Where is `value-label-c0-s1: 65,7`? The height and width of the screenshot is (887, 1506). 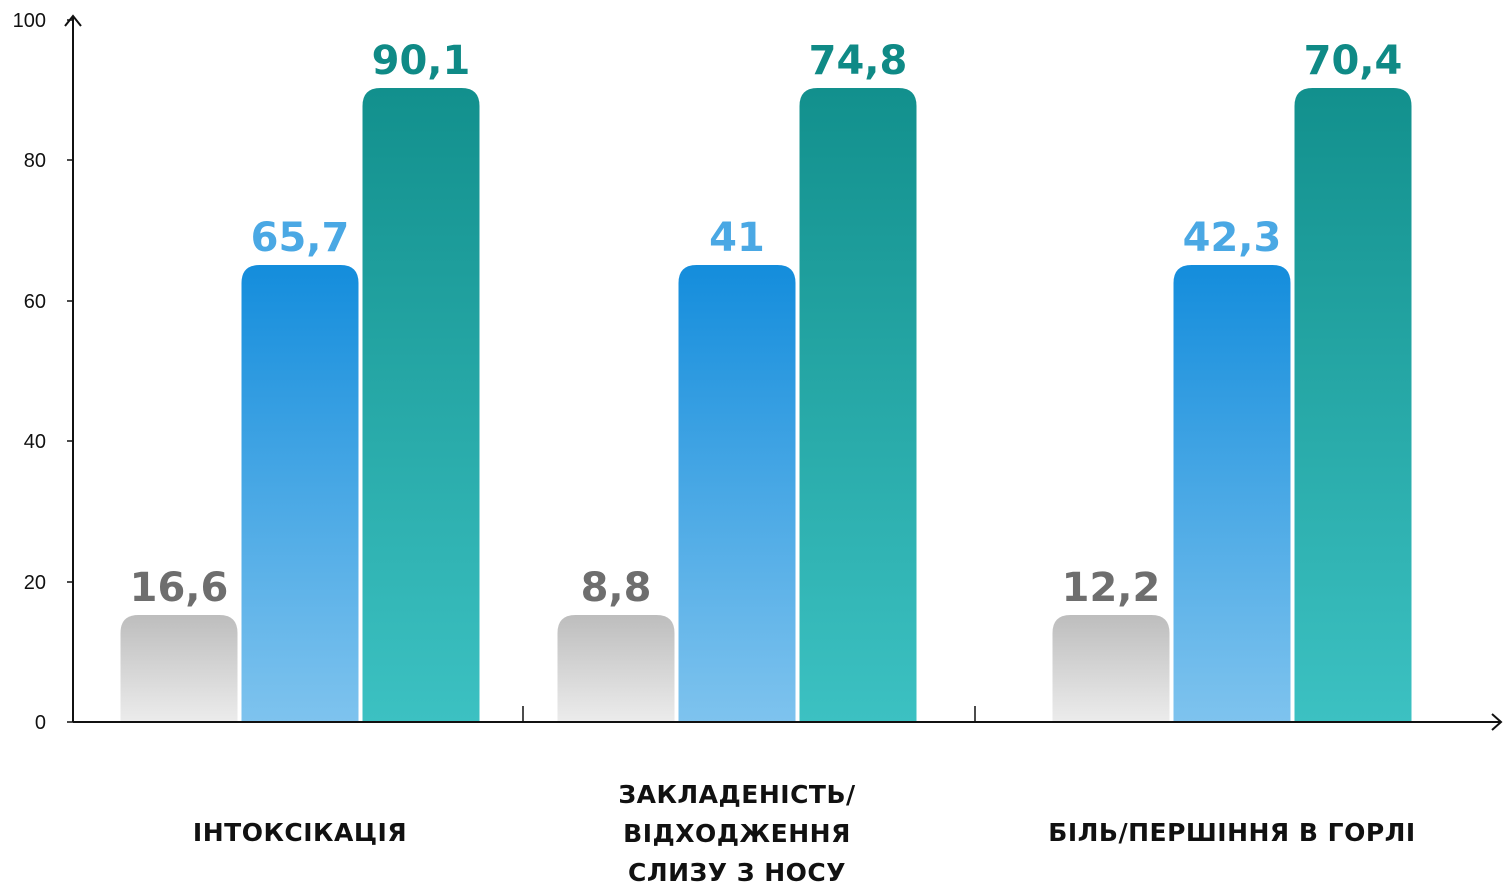
value-label-c0-s1: 65,7 is located at coordinates (300, 238).